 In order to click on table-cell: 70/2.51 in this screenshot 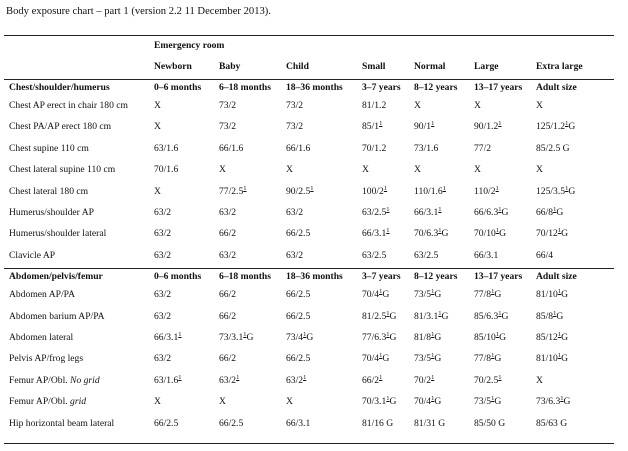, I will do `click(488, 379)`.